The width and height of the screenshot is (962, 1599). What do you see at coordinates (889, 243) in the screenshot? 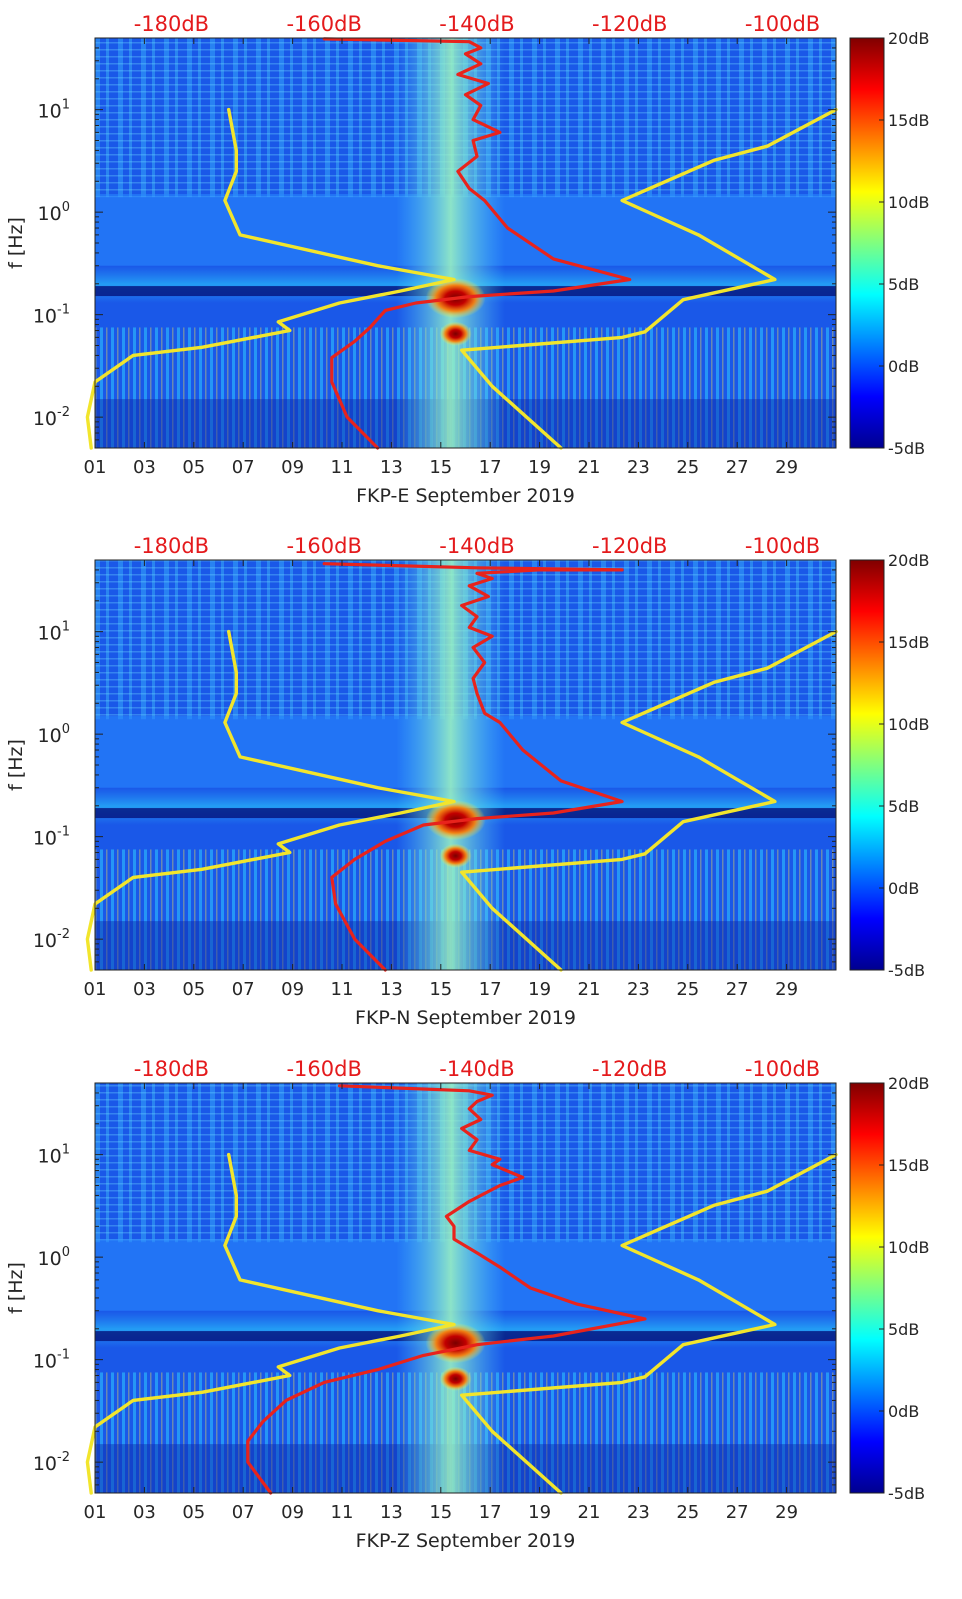
I see `colorbar: 20dB 15dB 10dB 5dB 0dB -5dB` at bounding box center [889, 243].